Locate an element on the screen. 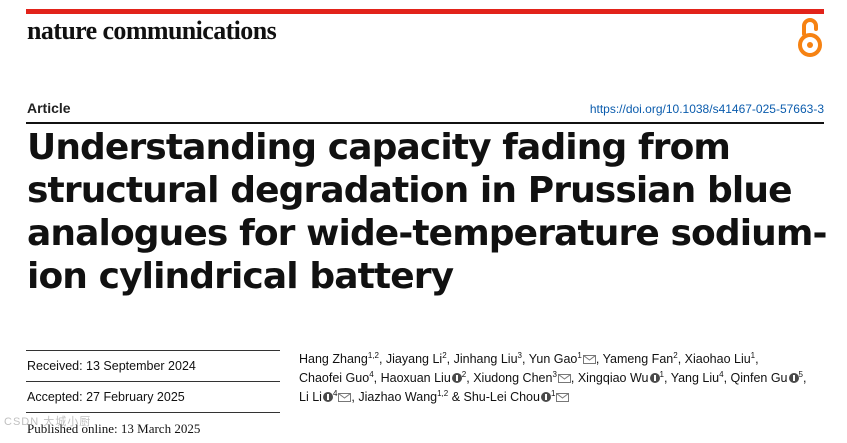  published-date: Published online: 13 March 2025 is located at coordinates (153, 427).